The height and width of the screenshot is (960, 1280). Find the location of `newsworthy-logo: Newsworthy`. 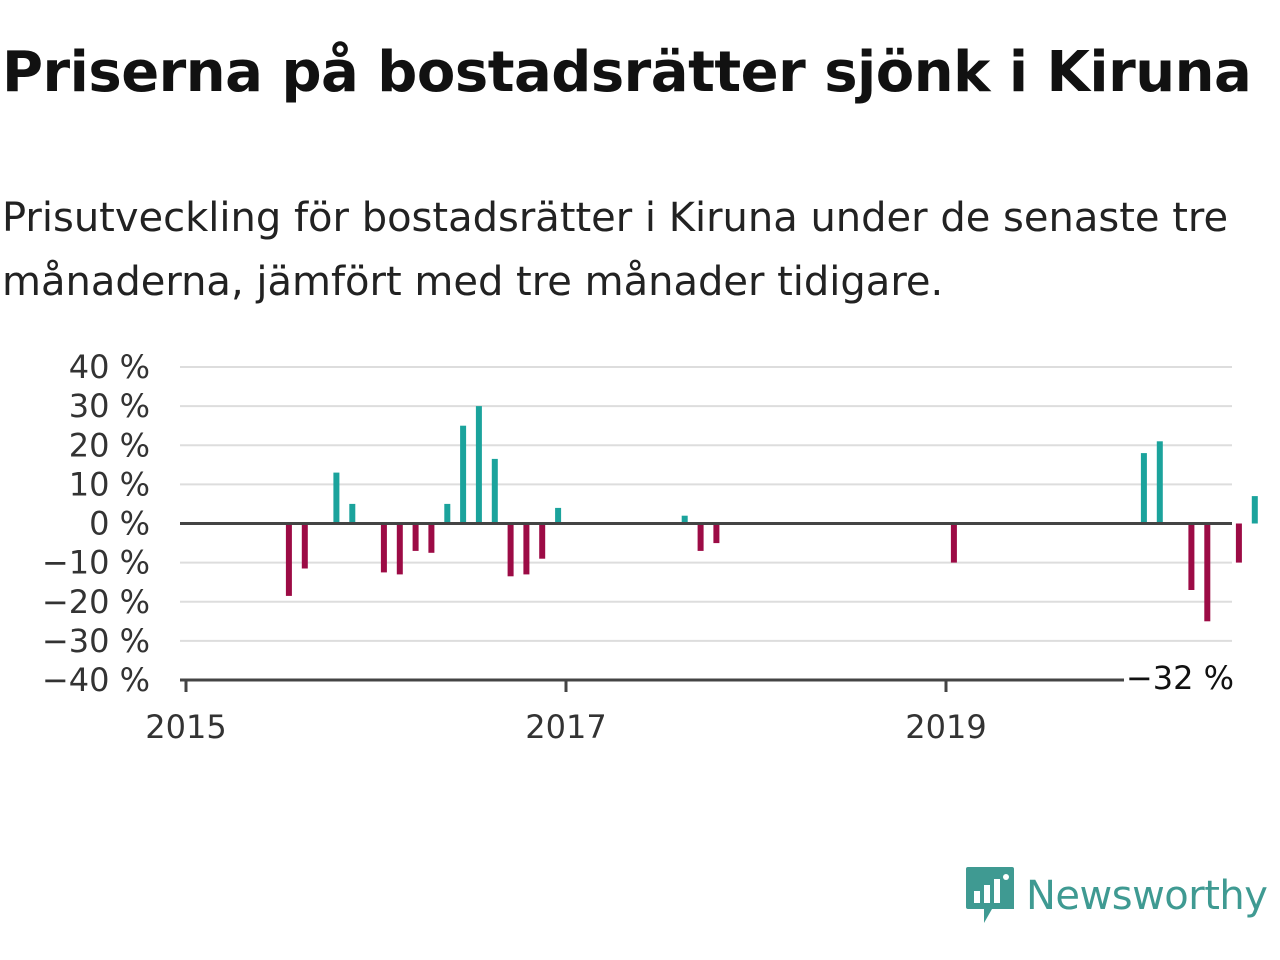

newsworthy-logo: Newsworthy is located at coordinates (1116, 896).